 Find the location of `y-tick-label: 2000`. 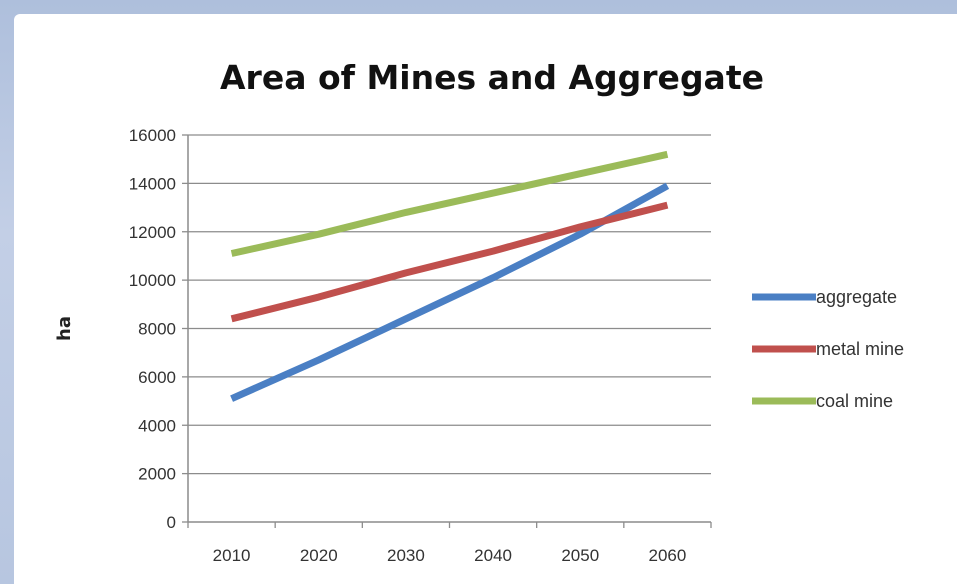

y-tick-label: 2000 is located at coordinates (157, 474).